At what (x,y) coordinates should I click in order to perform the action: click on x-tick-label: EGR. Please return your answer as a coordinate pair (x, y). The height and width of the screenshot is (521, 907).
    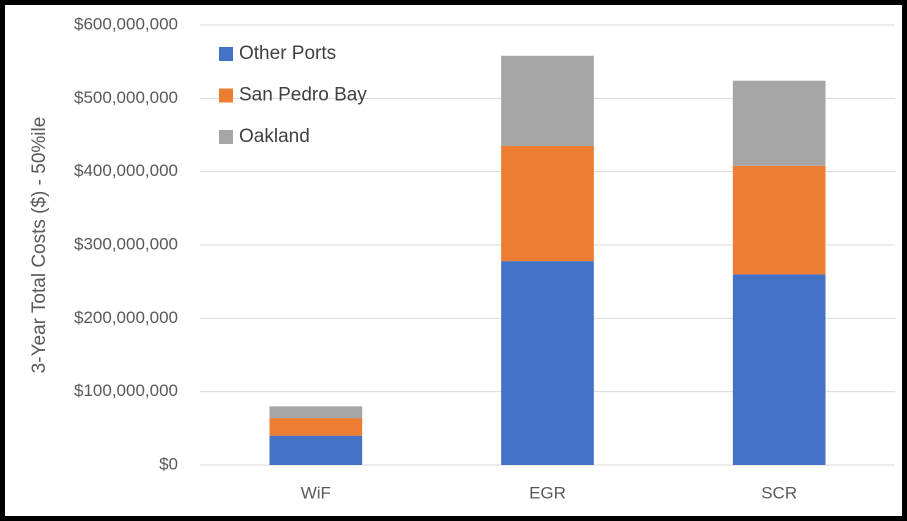
    Looking at the image, I should click on (547, 492).